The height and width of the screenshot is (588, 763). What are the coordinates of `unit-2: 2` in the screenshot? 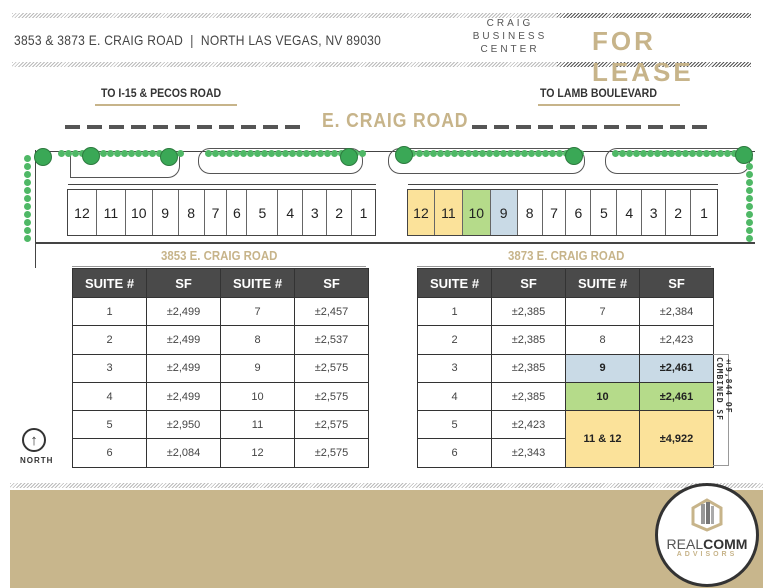 It's located at (679, 212).